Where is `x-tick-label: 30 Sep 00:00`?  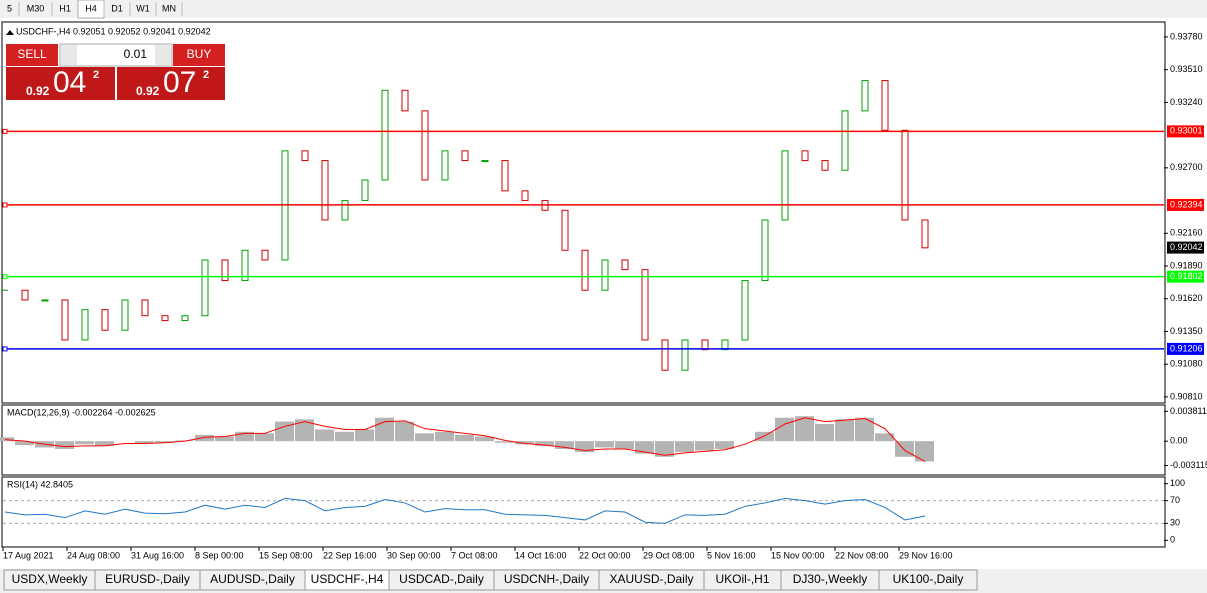 x-tick-label: 30 Sep 00:00 is located at coordinates (414, 555).